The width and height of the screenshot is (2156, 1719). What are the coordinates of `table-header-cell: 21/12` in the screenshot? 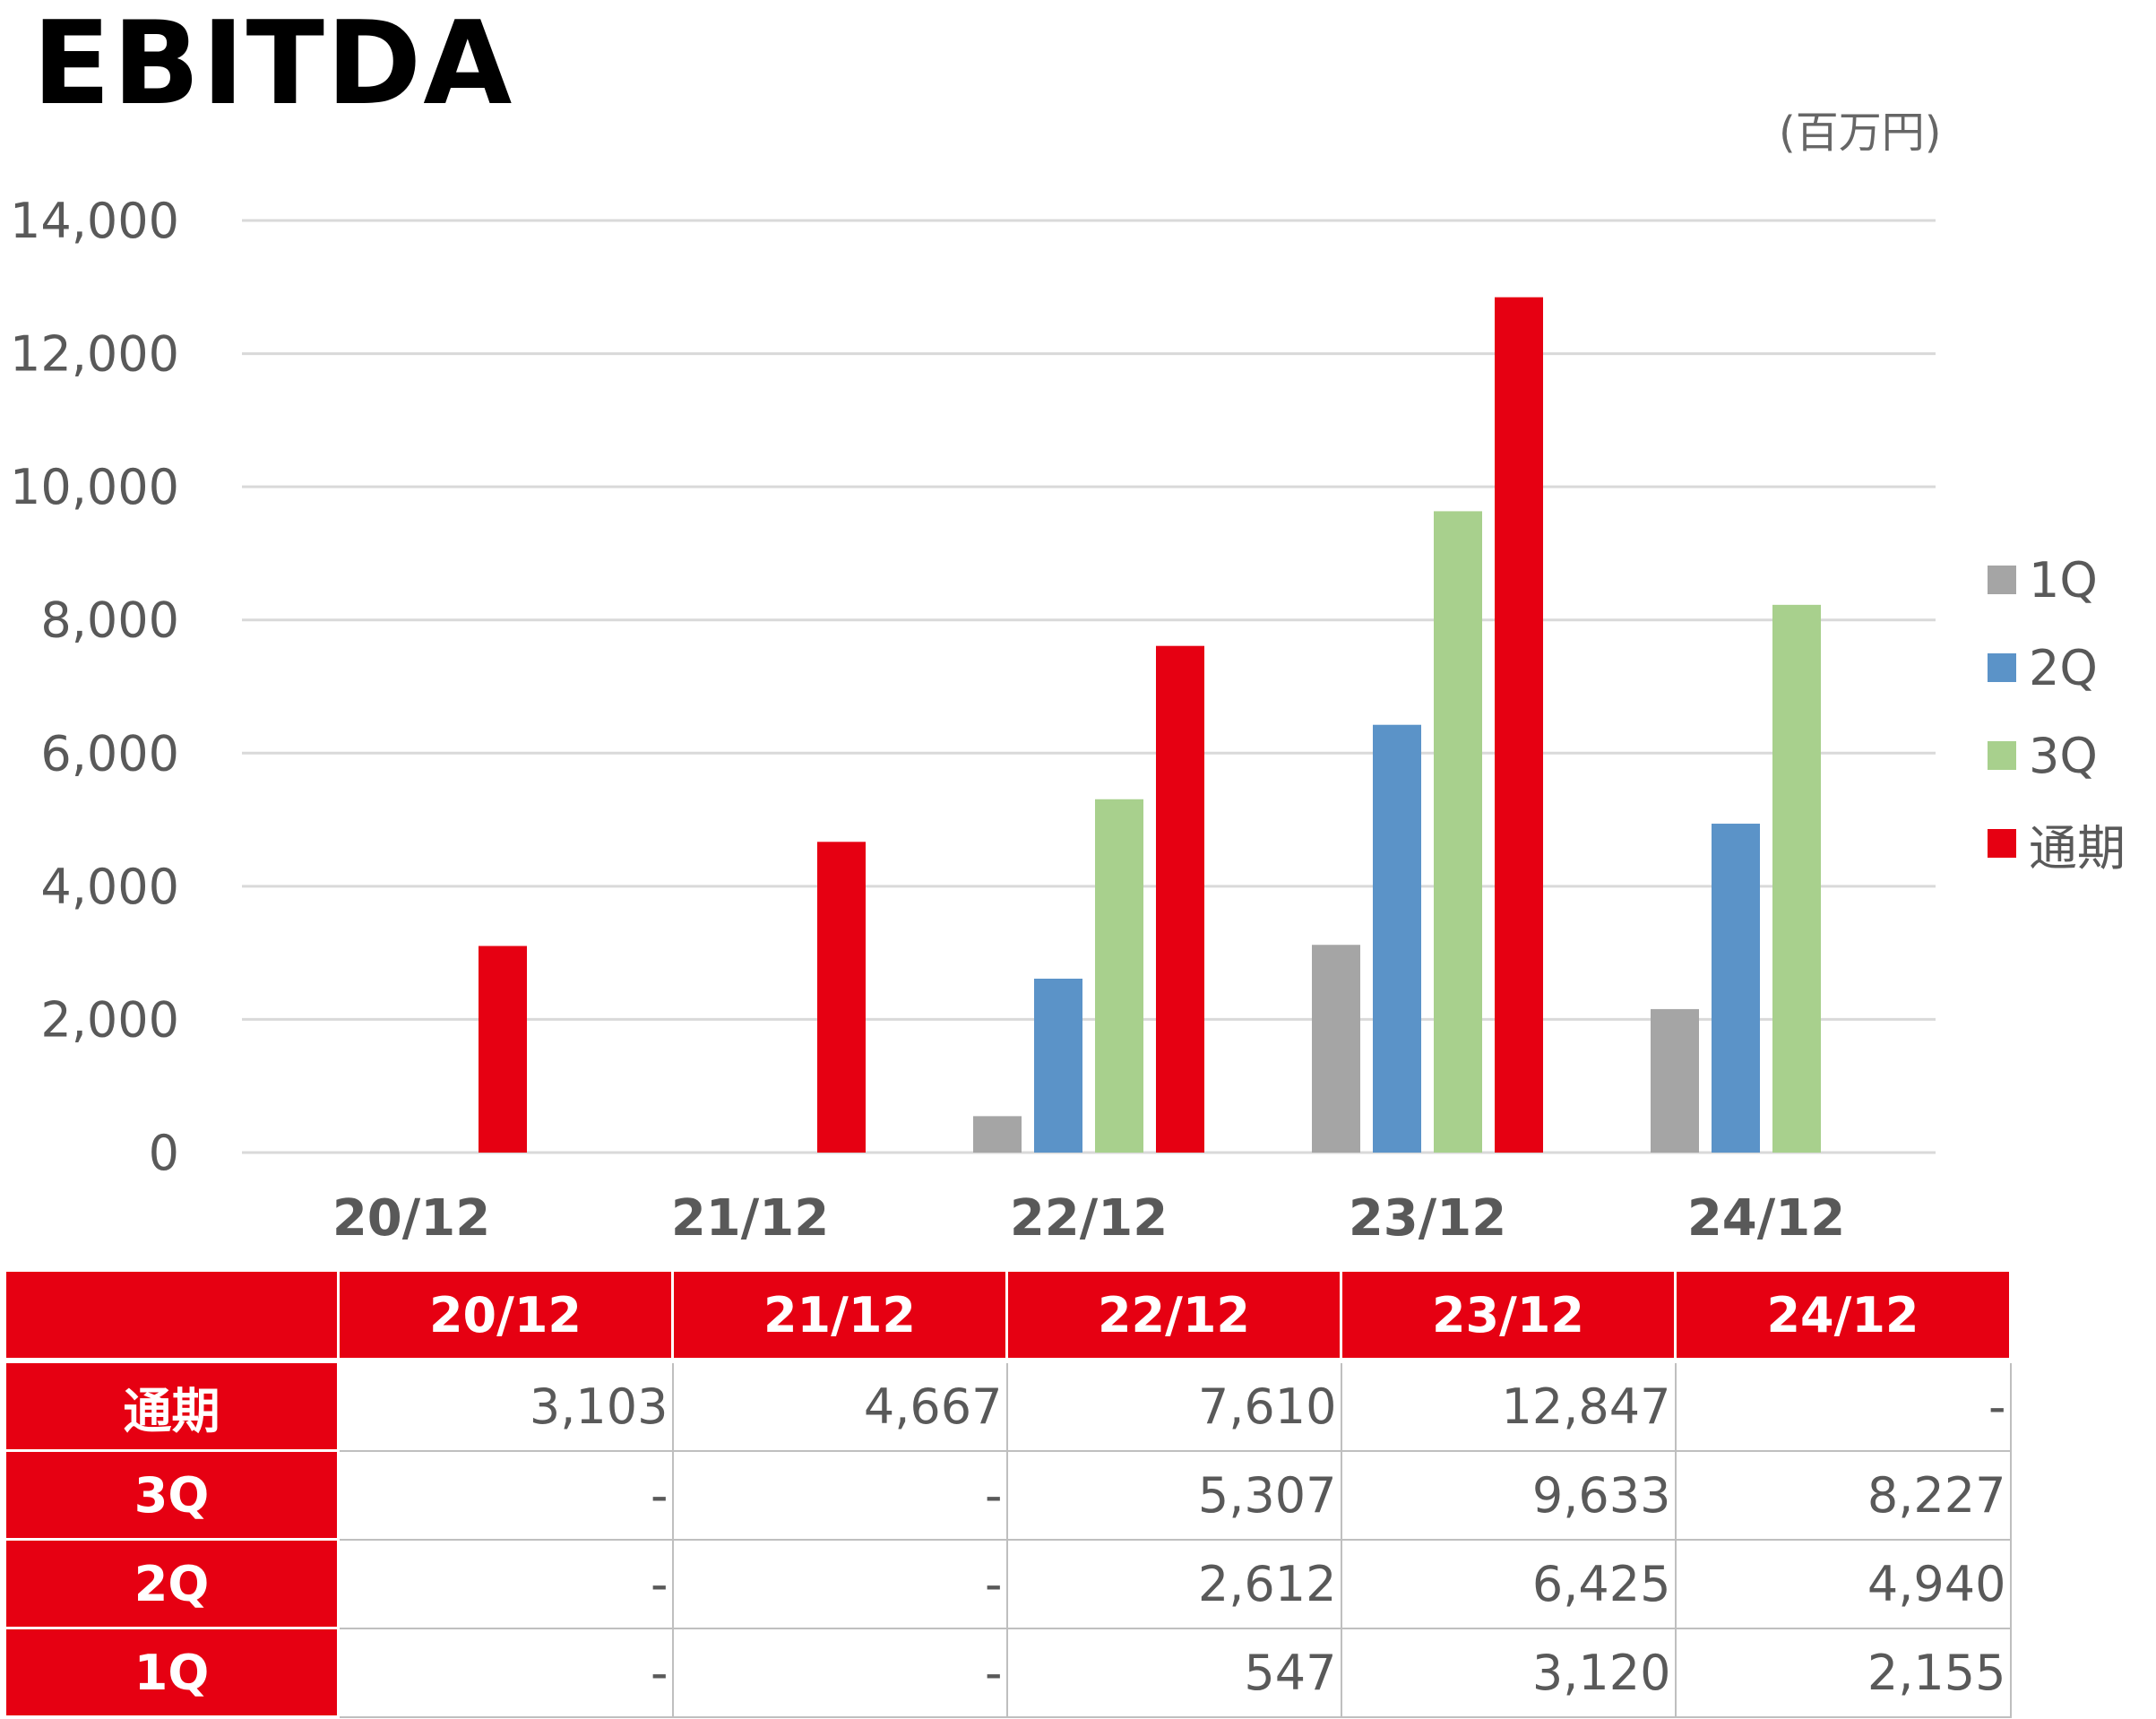 It's located at (839, 1316).